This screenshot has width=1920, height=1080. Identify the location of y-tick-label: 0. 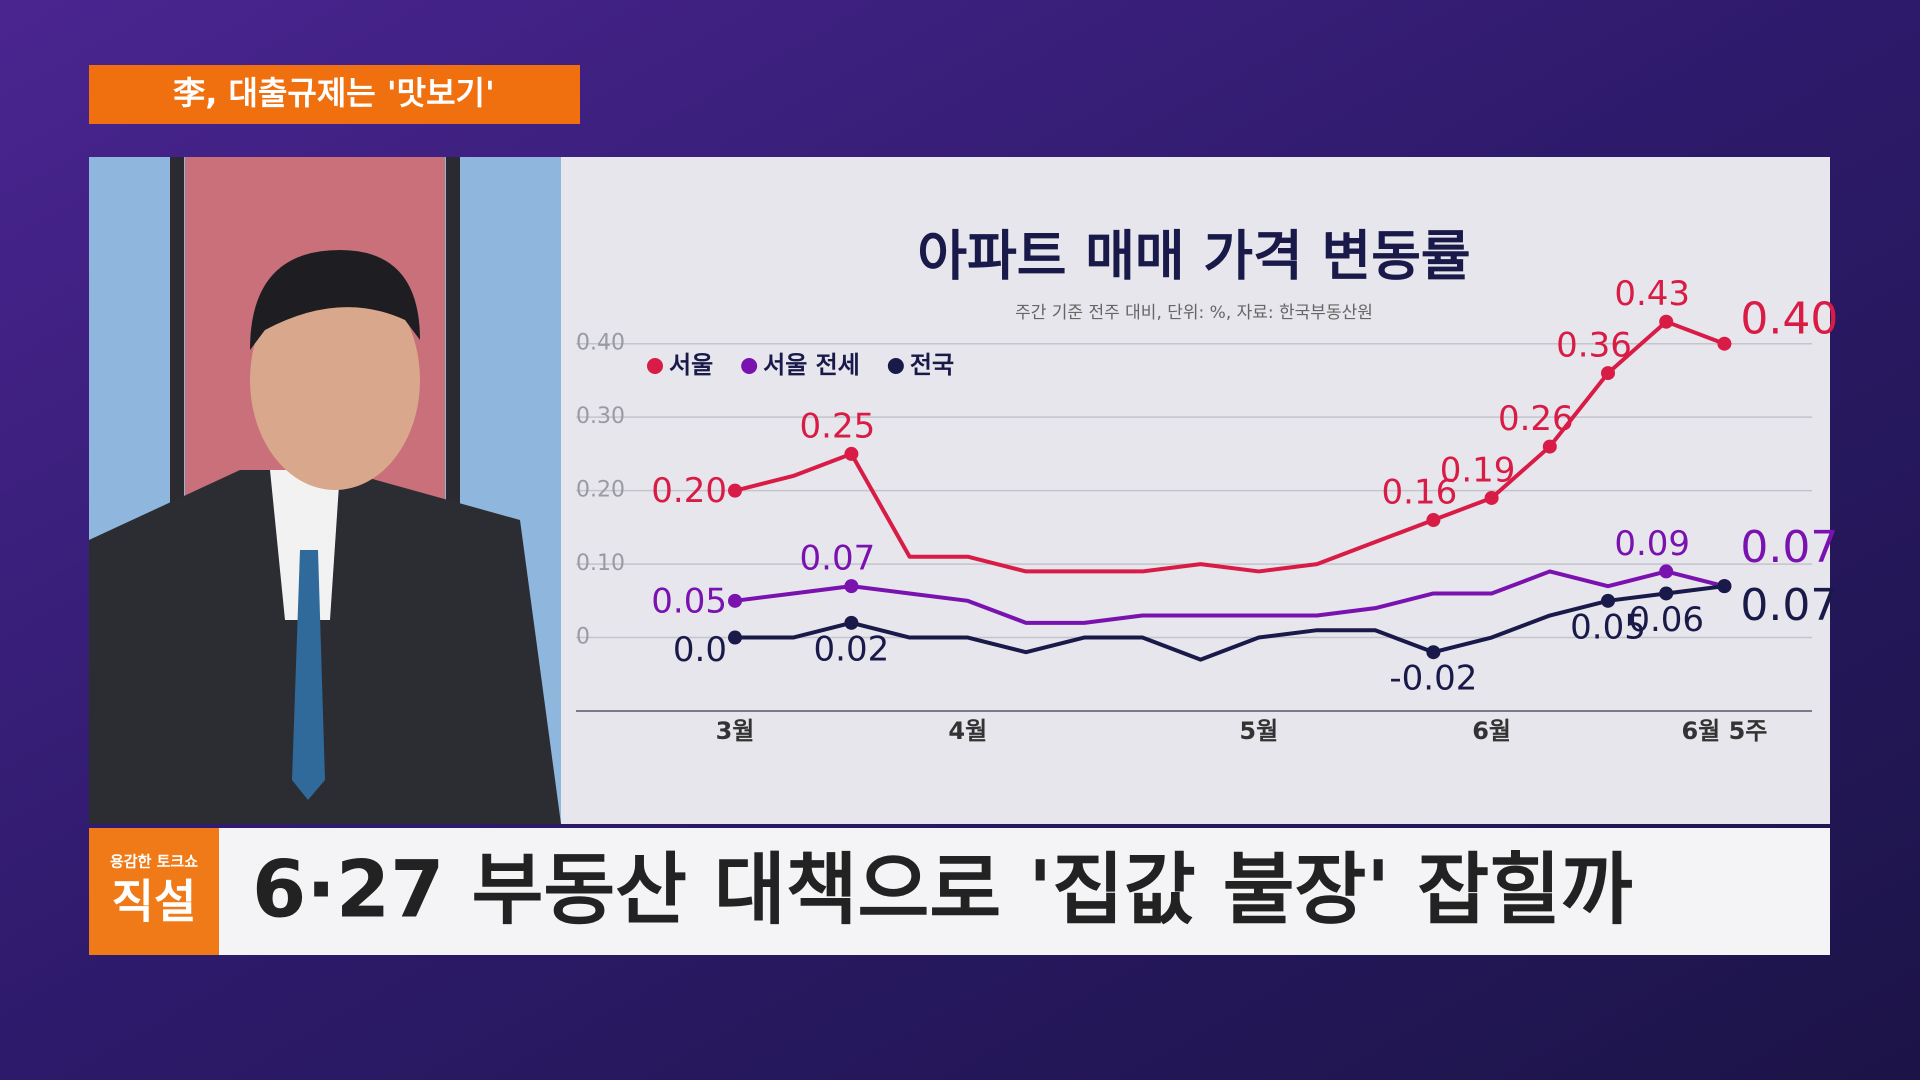
(583, 637).